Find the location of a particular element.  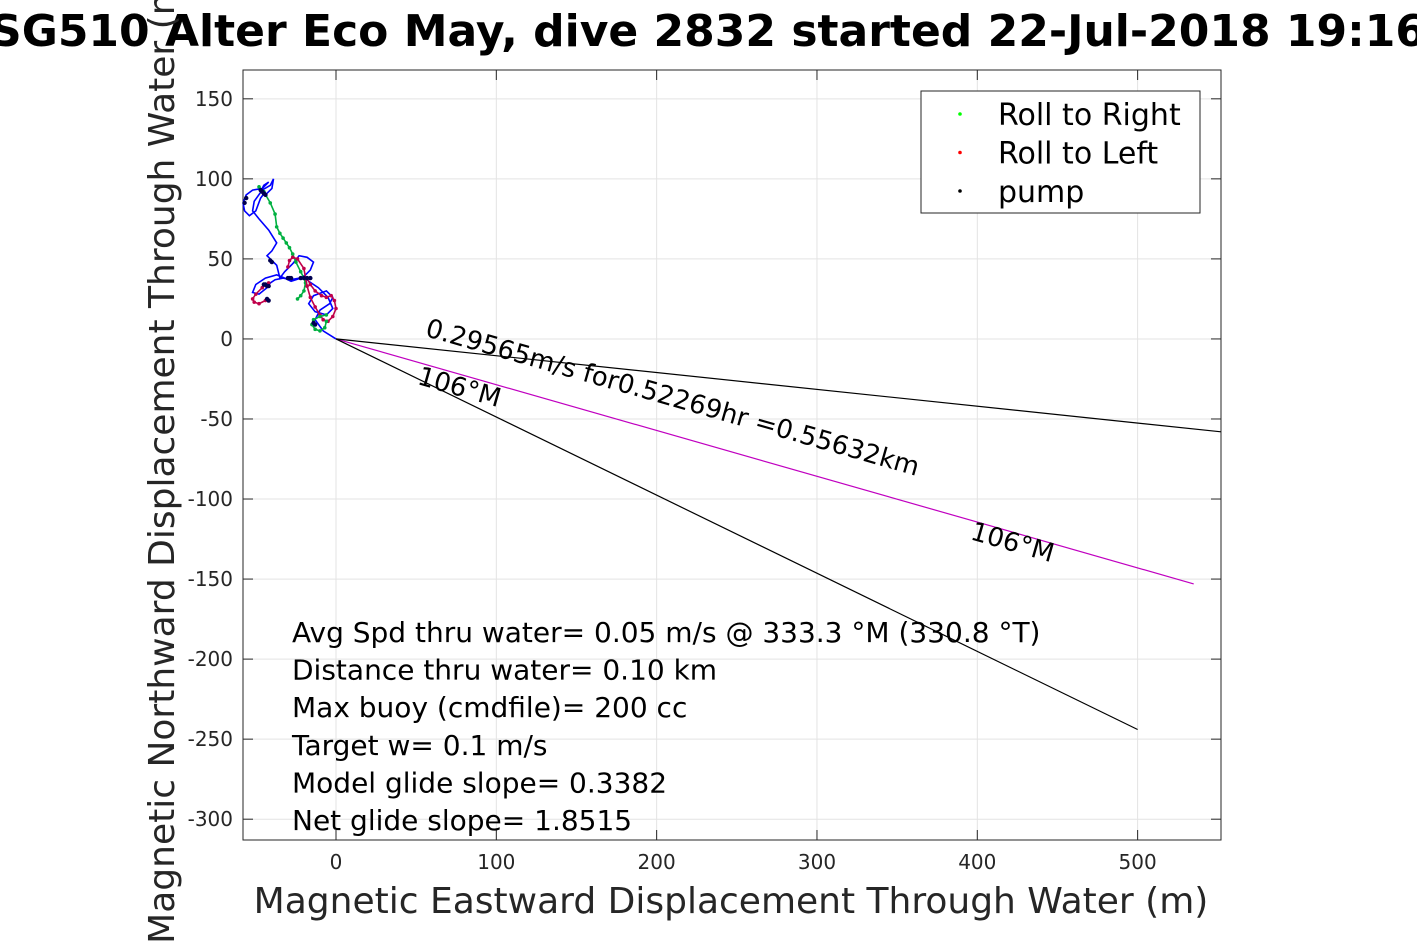

legend-box is located at coordinates (1060, 152).